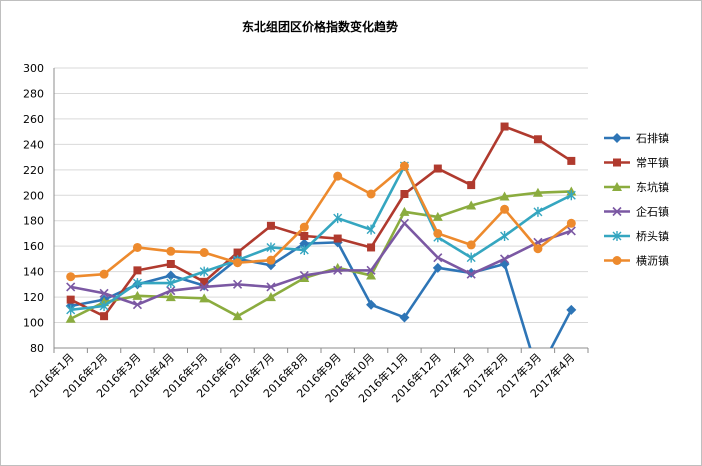  Describe the element at coordinates (33, 246) in the screenshot. I see `y-tick-label: 160` at that location.